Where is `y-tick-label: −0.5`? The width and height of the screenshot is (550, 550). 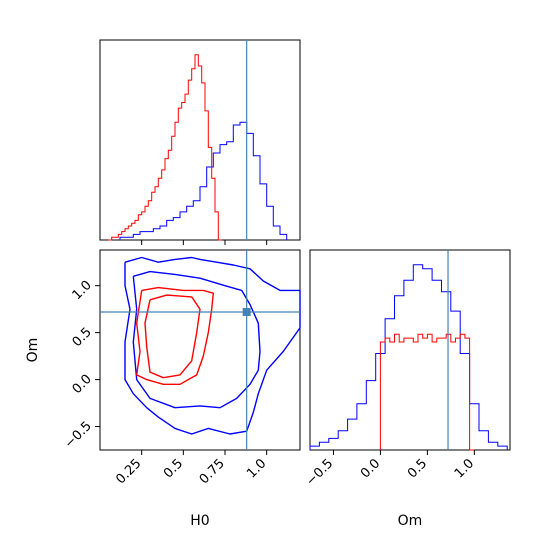 y-tick-label: −0.5 is located at coordinates (78, 435).